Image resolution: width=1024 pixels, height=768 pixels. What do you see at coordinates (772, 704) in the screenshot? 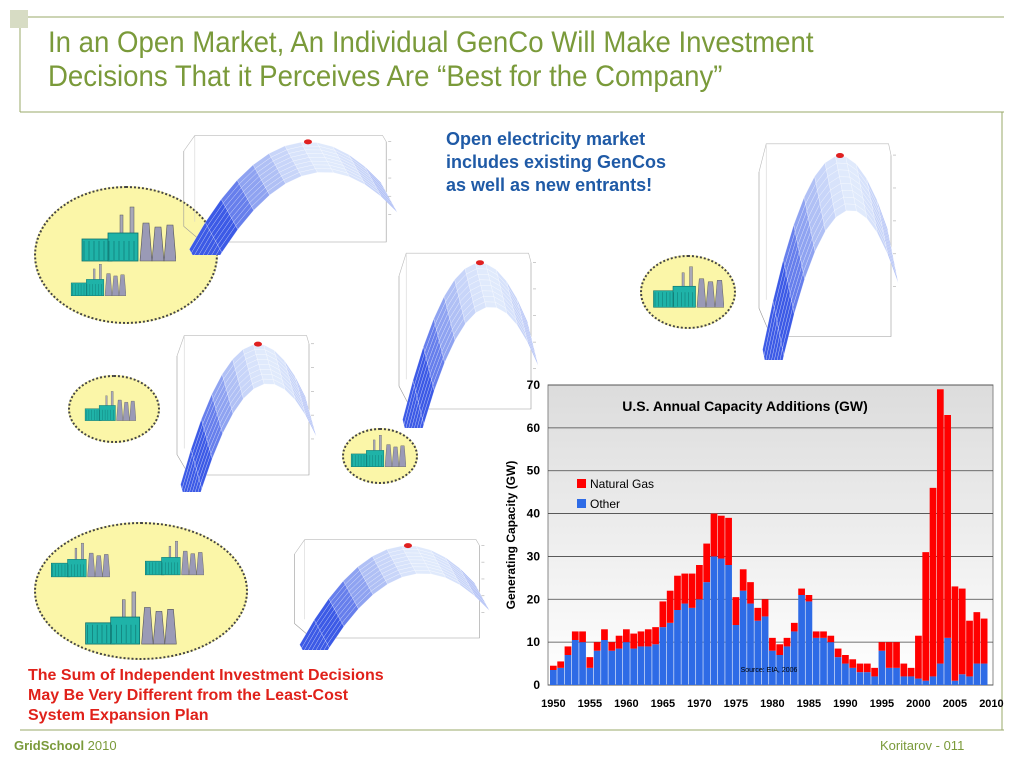
I see `x-tick-label: 1980` at bounding box center [772, 704].